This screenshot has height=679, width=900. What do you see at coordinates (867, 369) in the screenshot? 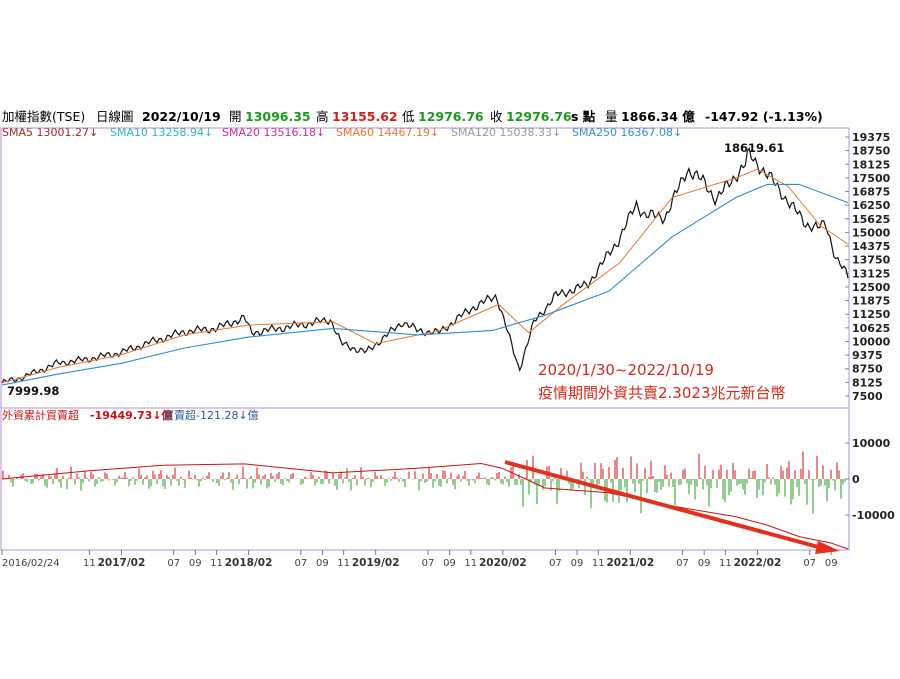
I see `y-tick-label: 8750` at bounding box center [867, 369].